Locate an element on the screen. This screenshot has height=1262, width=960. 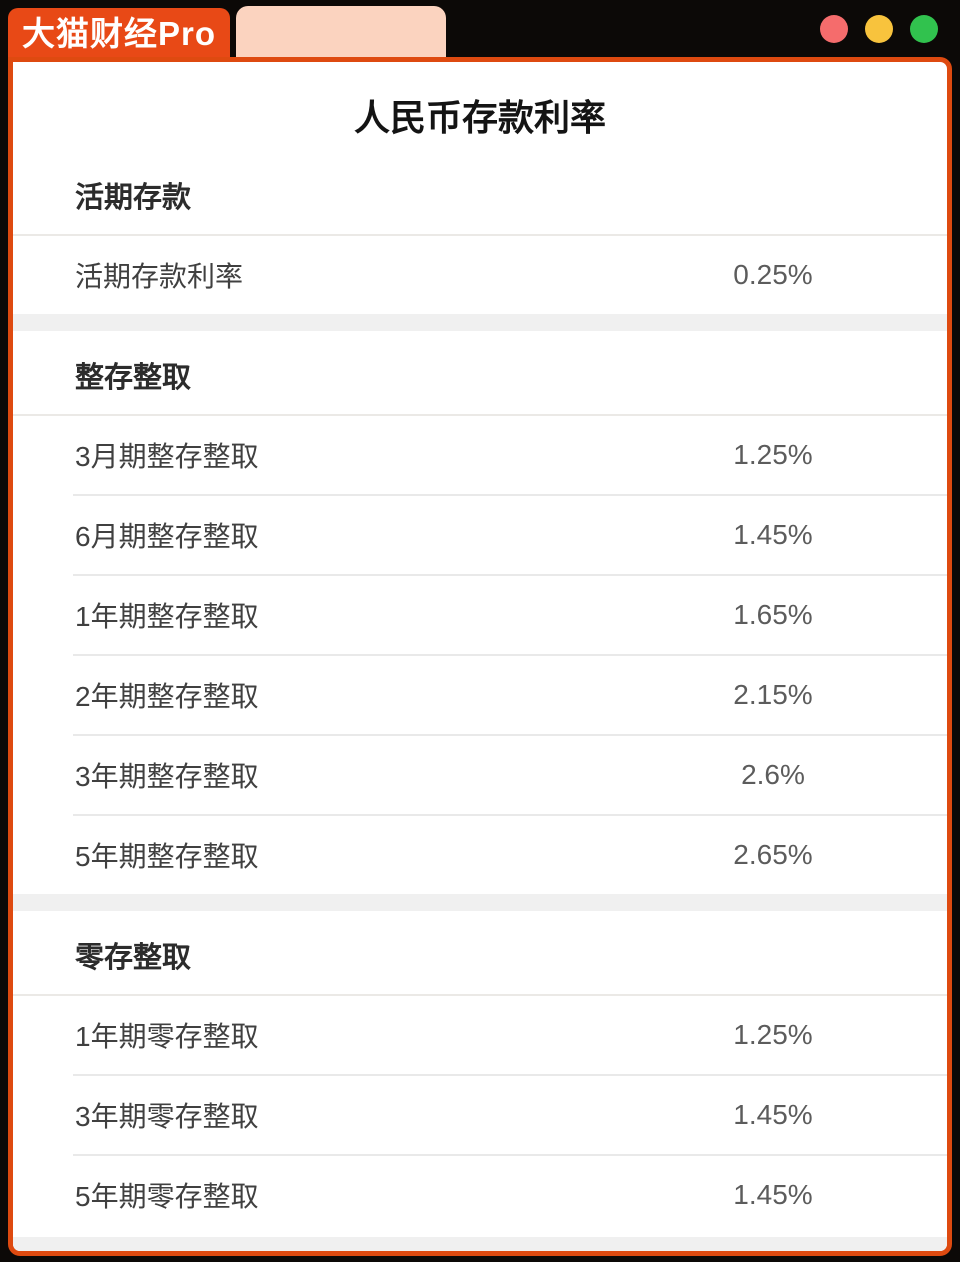
table-row: 3月期整存整取 1.25% is located at coordinates (480, 455).